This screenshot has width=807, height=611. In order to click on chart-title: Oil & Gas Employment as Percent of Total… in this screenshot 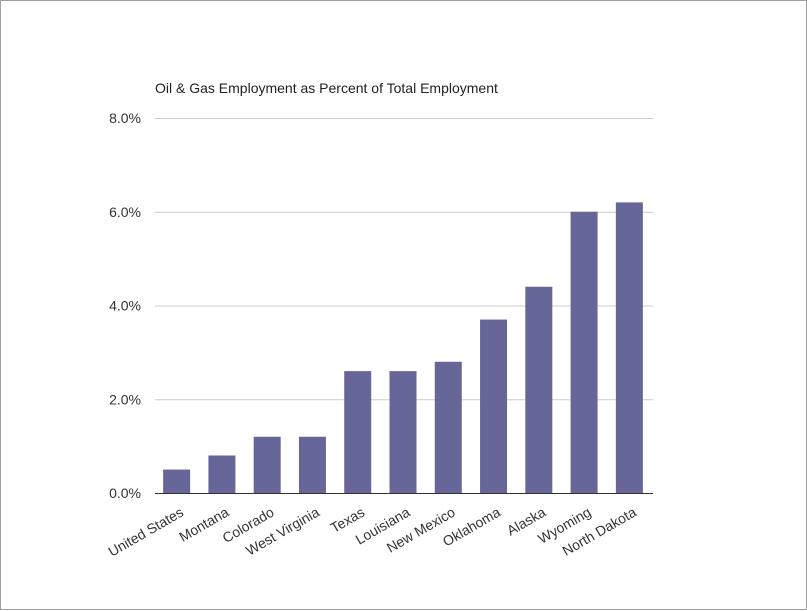, I will do `click(326, 88)`.